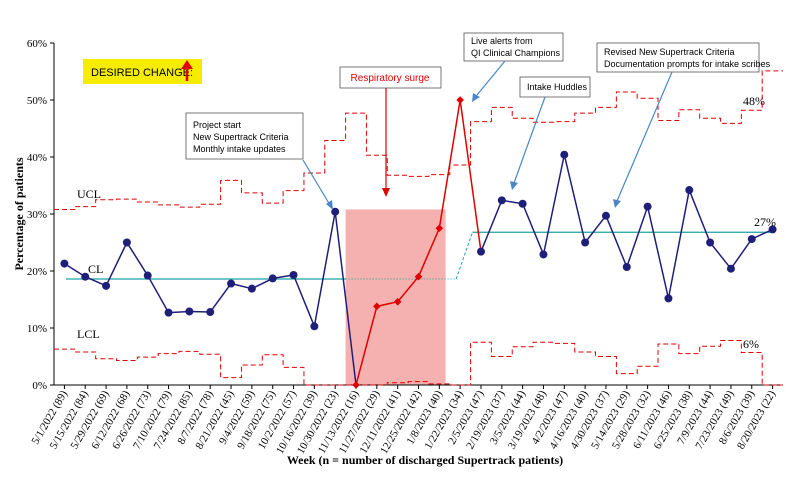 The height and width of the screenshot is (479, 800). What do you see at coordinates (464, 256) in the screenshot?
I see `center-line-shift` at bounding box center [464, 256].